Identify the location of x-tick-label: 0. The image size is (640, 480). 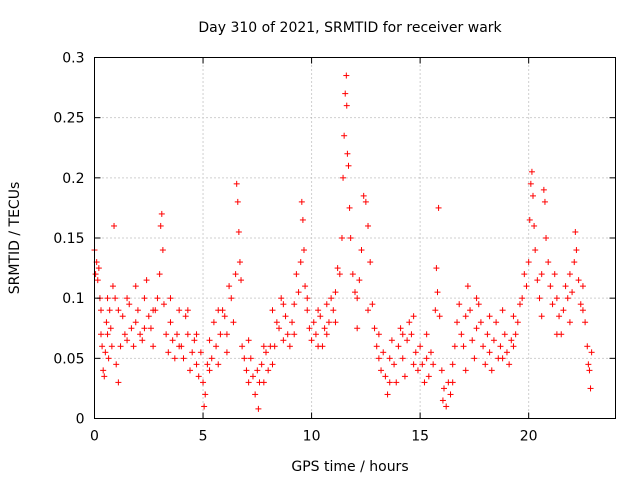
(94, 437).